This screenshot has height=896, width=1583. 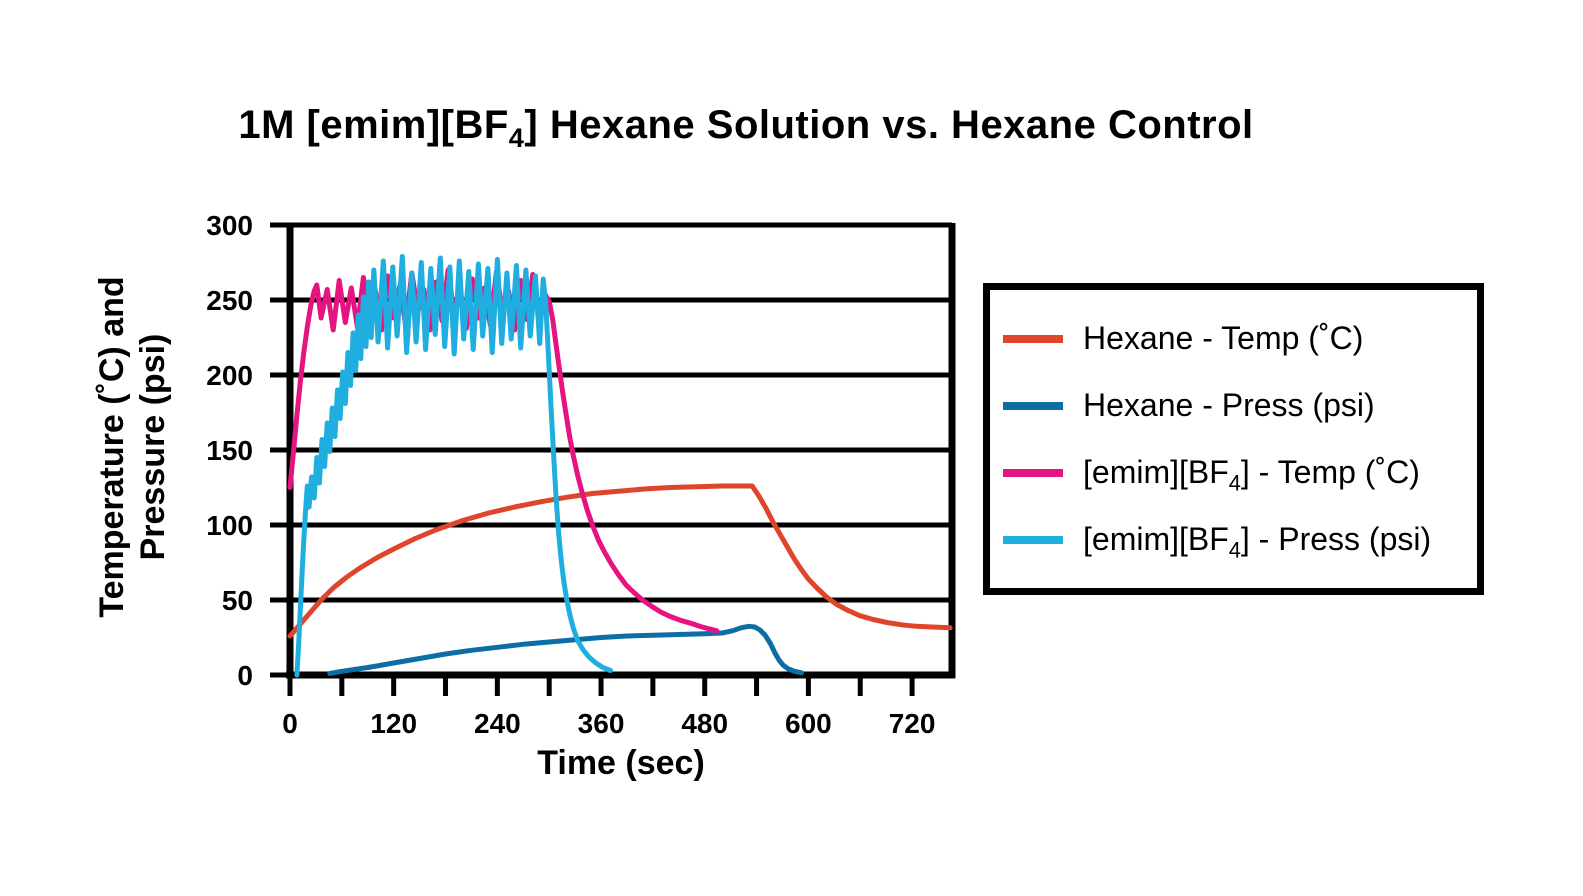 What do you see at coordinates (620, 561) in the screenshot?
I see `series-hexane-temp` at bounding box center [620, 561].